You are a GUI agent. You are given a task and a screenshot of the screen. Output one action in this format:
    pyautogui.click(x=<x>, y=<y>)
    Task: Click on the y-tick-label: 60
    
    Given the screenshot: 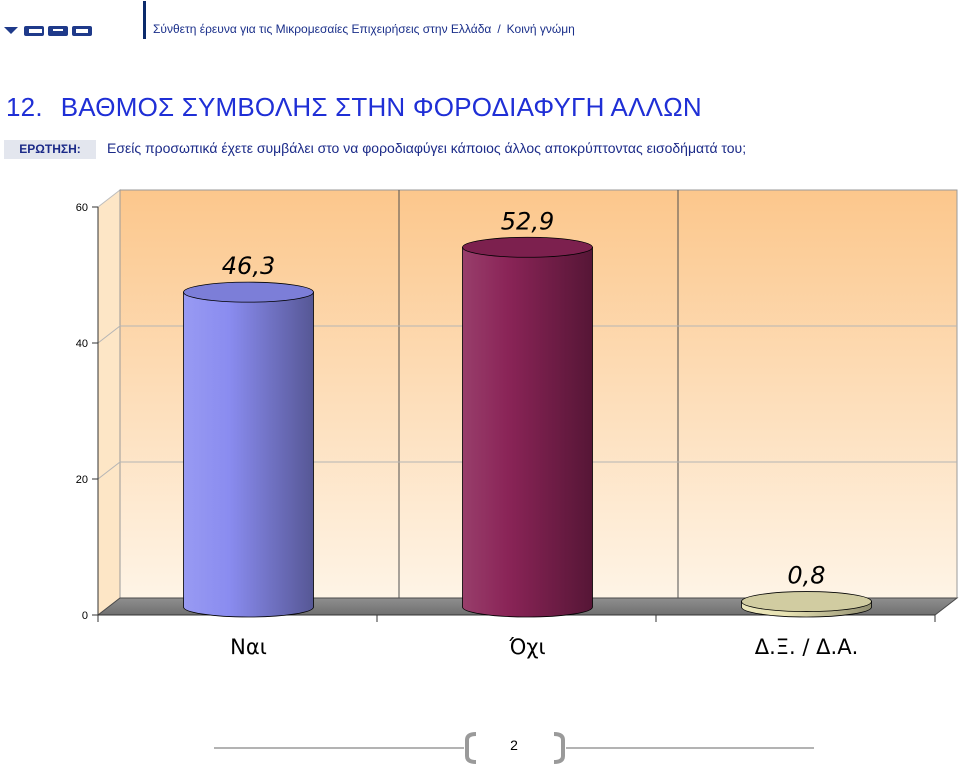 What is the action you would take?
    pyautogui.click(x=82, y=208)
    